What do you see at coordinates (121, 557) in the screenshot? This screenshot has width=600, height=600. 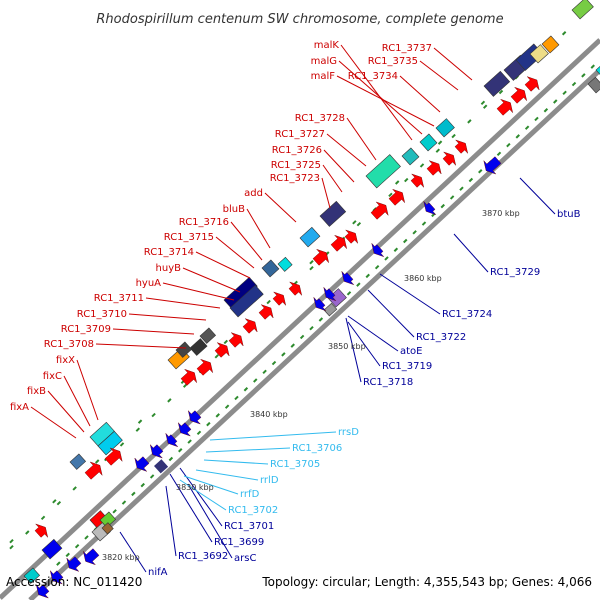 I see `scale-label: 3820 kbp` at bounding box center [121, 557].